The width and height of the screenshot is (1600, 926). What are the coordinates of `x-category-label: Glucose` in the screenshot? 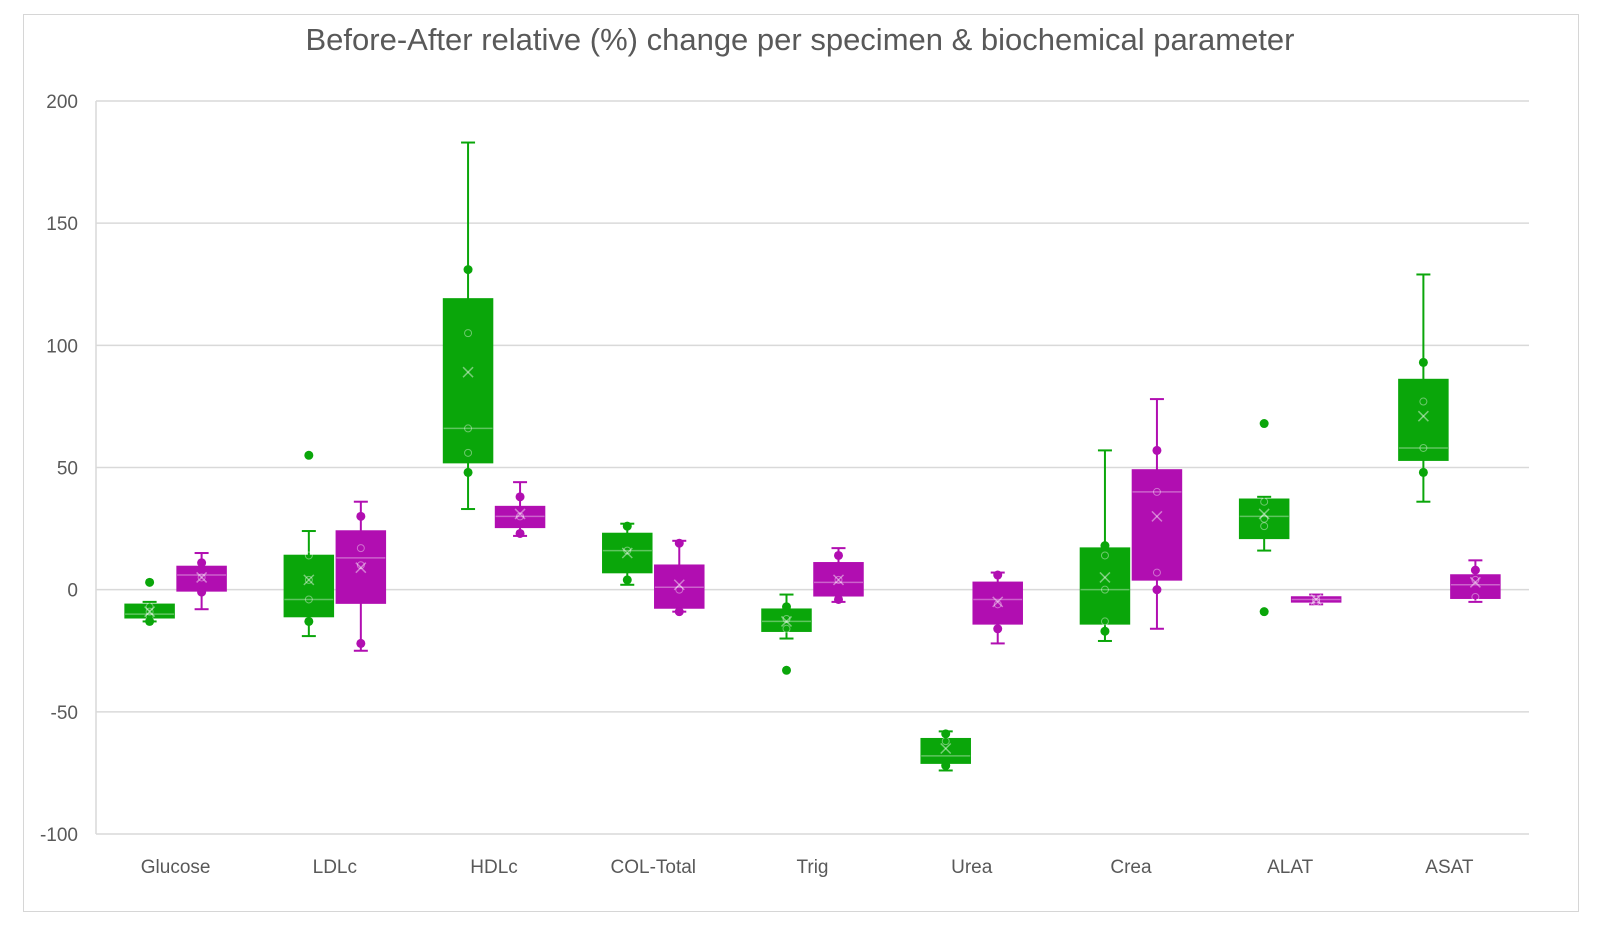 It's located at (176, 867).